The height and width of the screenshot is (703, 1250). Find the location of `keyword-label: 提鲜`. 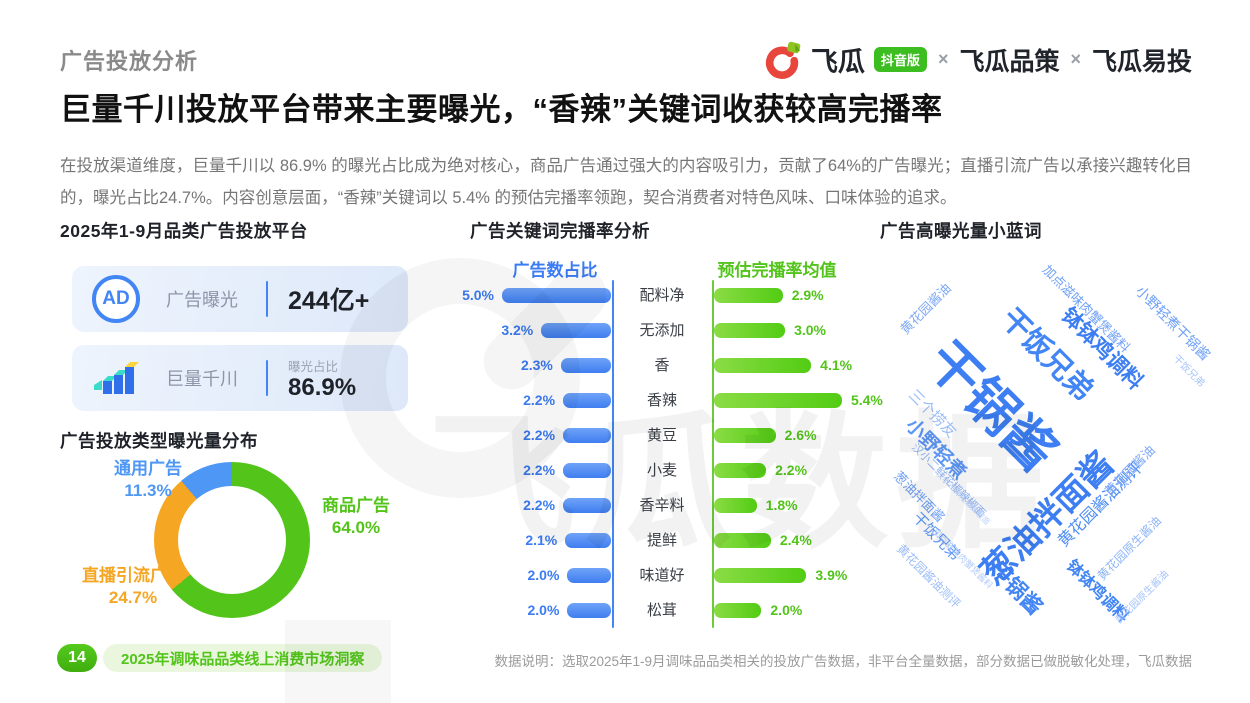

keyword-label: 提鲜 is located at coordinates (661, 540).